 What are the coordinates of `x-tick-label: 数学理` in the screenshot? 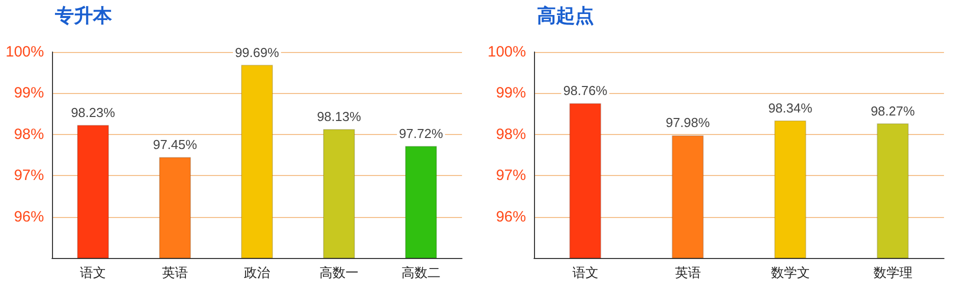 It's located at (892, 272).